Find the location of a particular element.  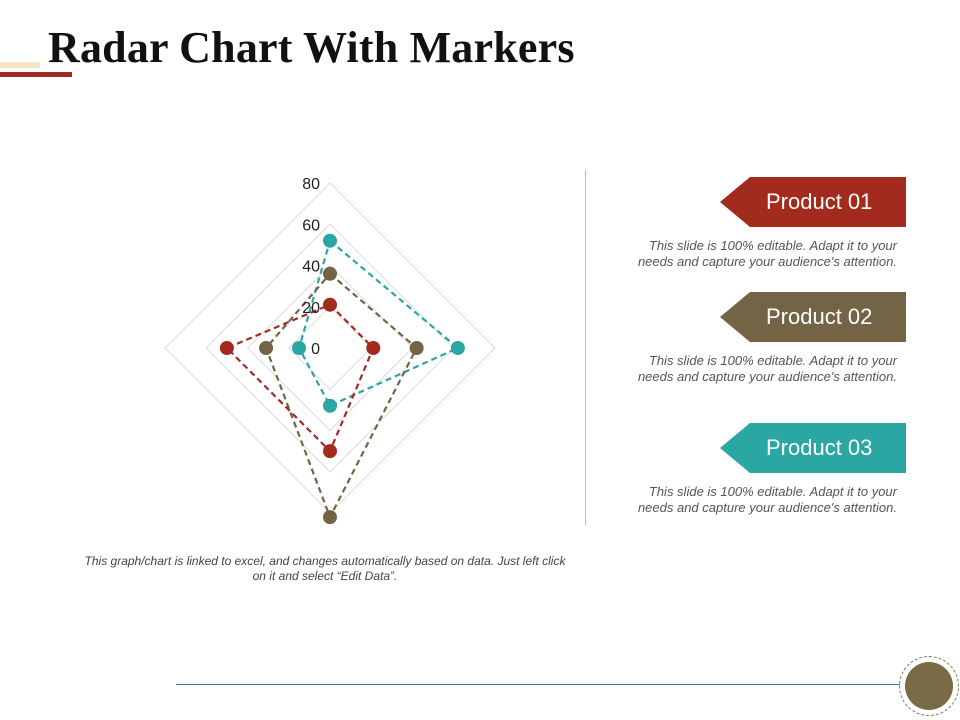

radar-tick-labels: 0 20 40 60 80 is located at coordinates (311, 267).